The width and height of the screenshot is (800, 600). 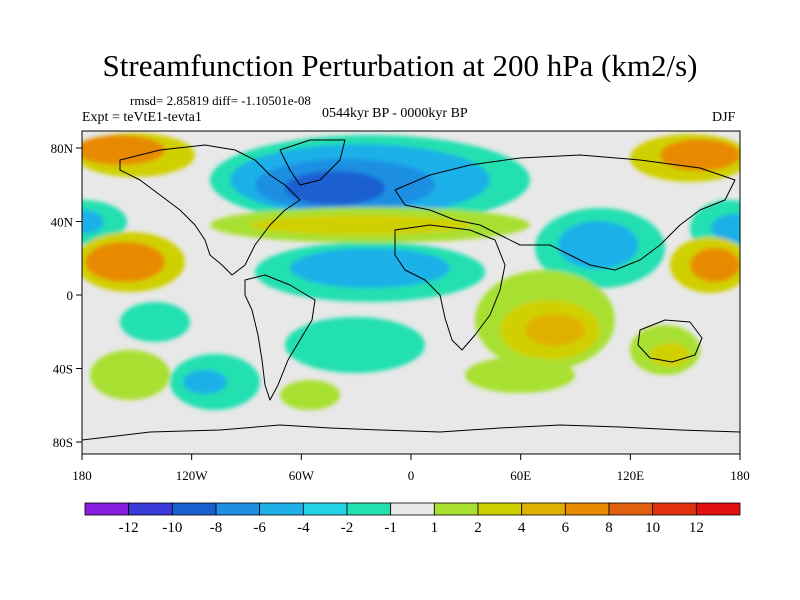 I want to click on colorbar-label: 12, so click(x=696, y=528).